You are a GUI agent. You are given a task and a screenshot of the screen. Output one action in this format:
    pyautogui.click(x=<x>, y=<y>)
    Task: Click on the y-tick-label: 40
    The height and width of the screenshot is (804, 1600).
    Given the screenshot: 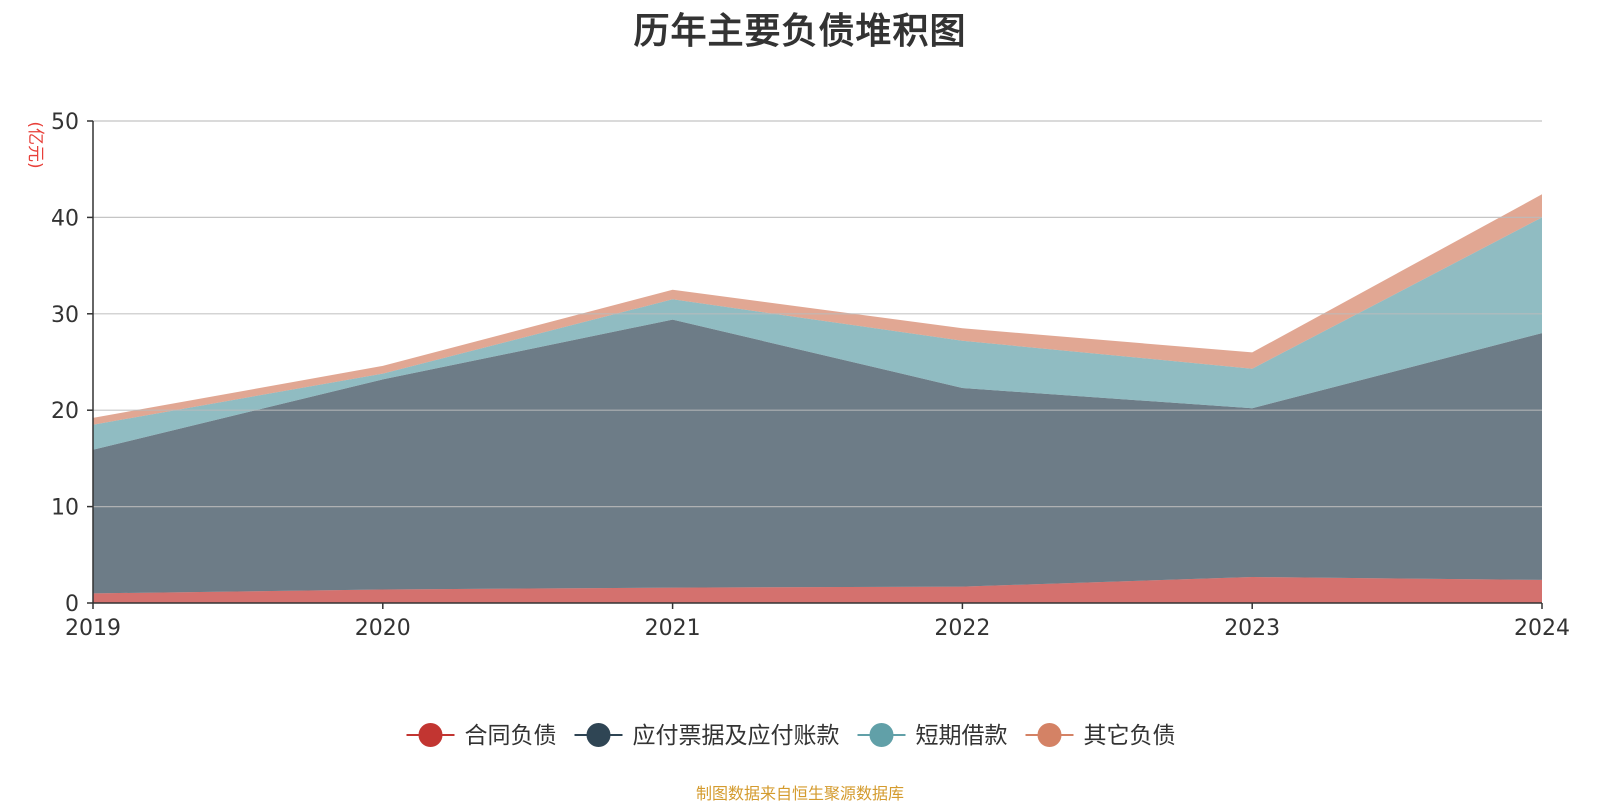 What is the action you would take?
    pyautogui.click(x=65, y=218)
    